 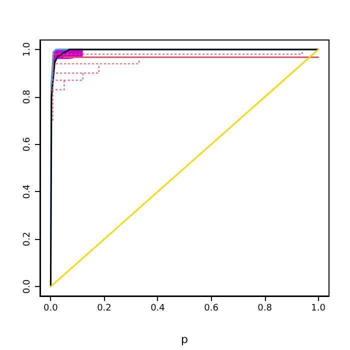 What do you see at coordinates (211, 309) in the screenshot?
I see `x-tick-label: 0.6` at bounding box center [211, 309].